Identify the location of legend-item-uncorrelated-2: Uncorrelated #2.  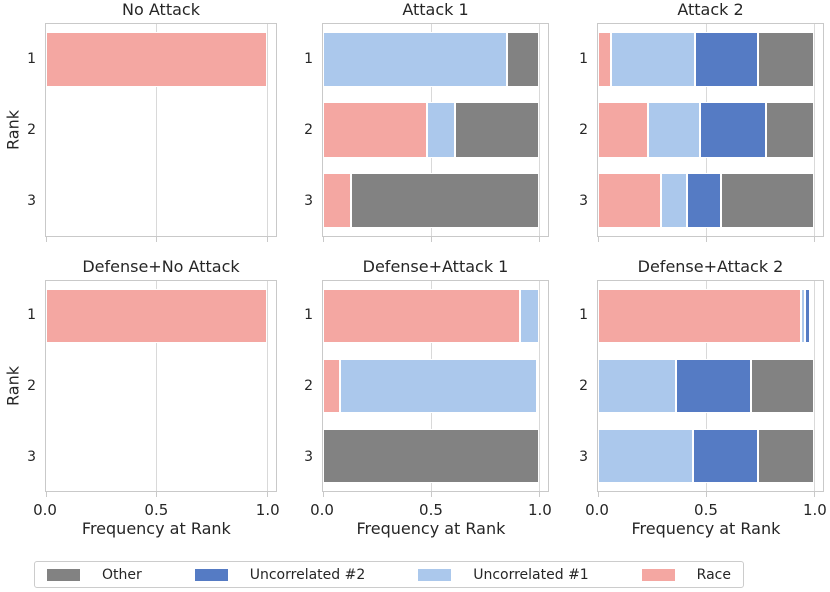
(280, 574).